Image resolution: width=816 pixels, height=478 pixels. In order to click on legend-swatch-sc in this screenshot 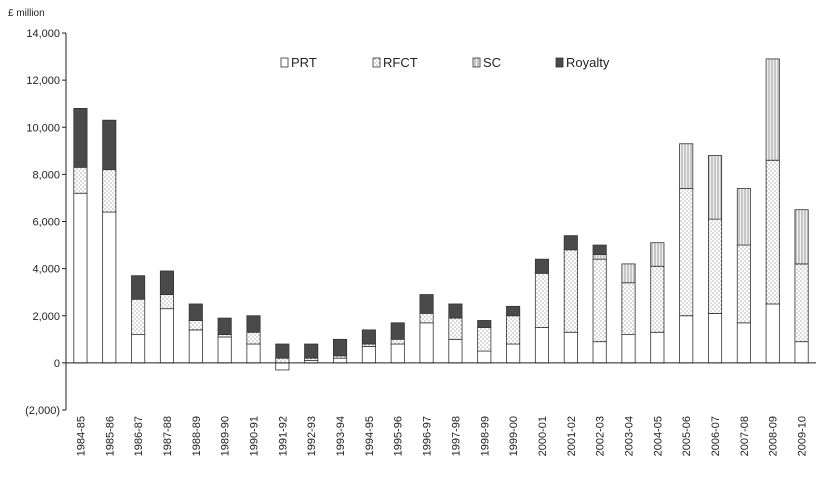, I will do `click(476, 62)`.